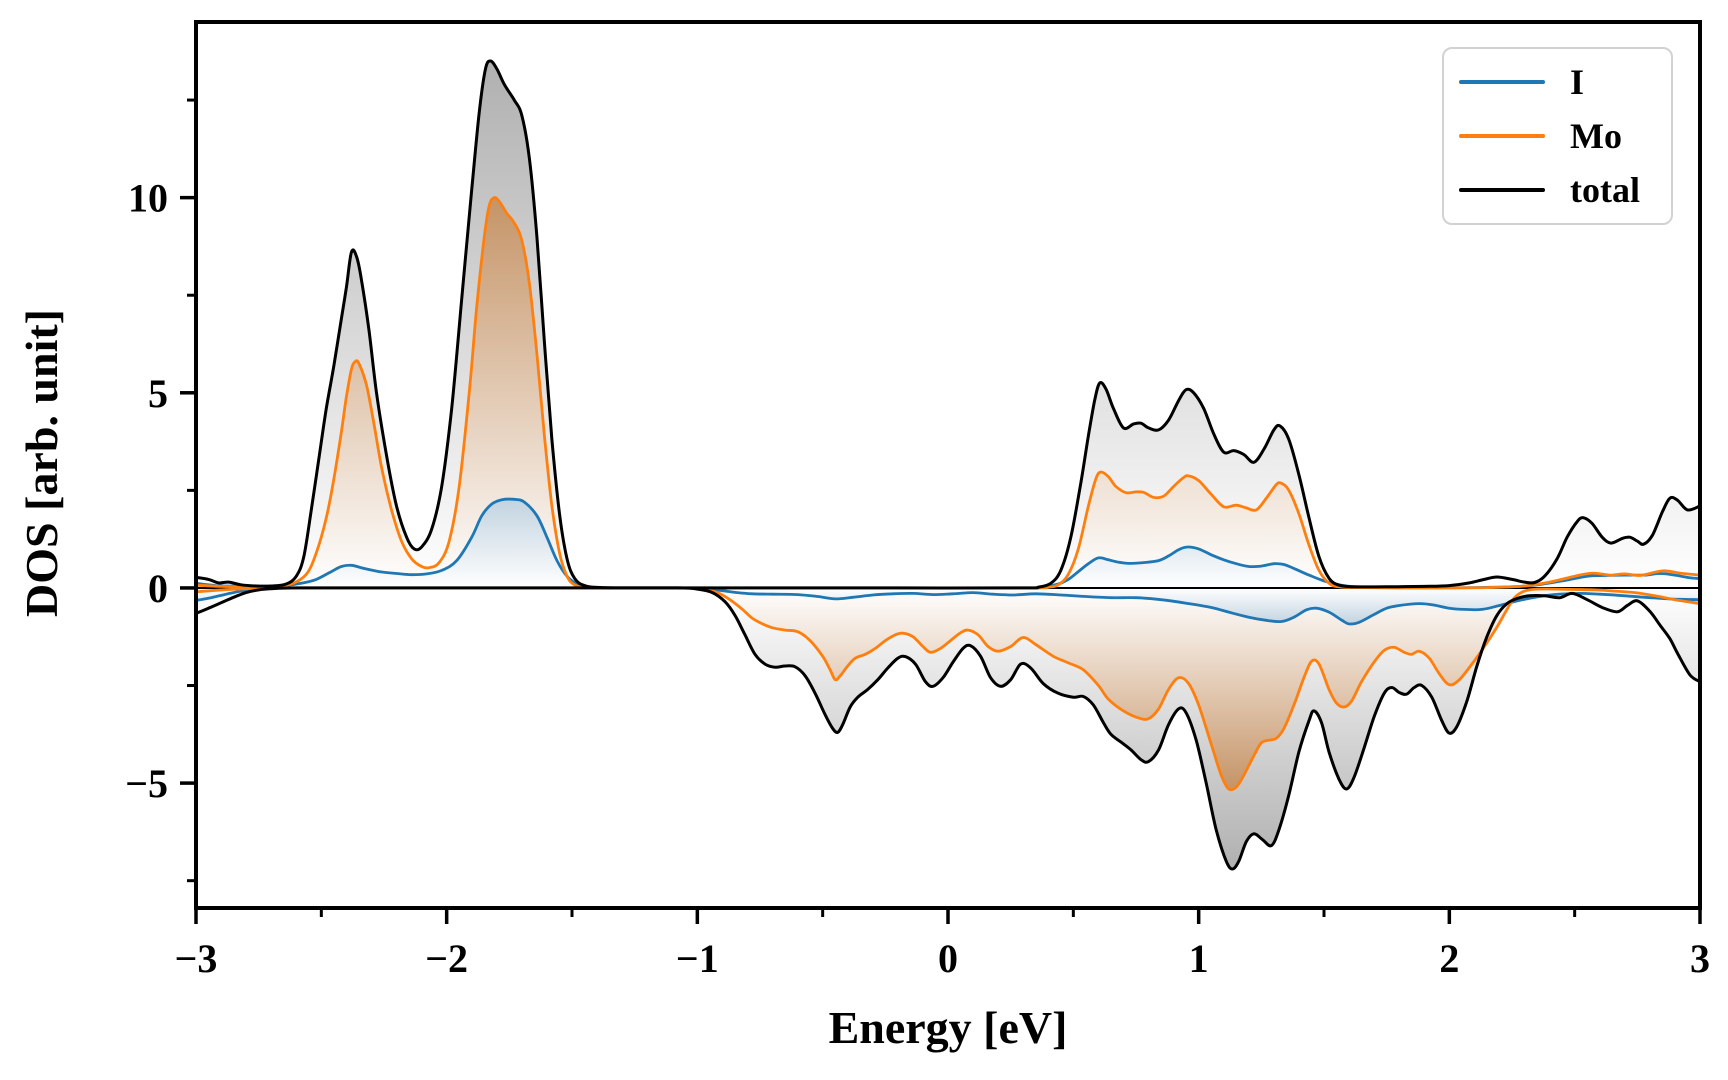 The height and width of the screenshot is (1080, 1728). Describe the element at coordinates (948, 606) in the screenshot. I see `I-spin-down-fill` at that location.